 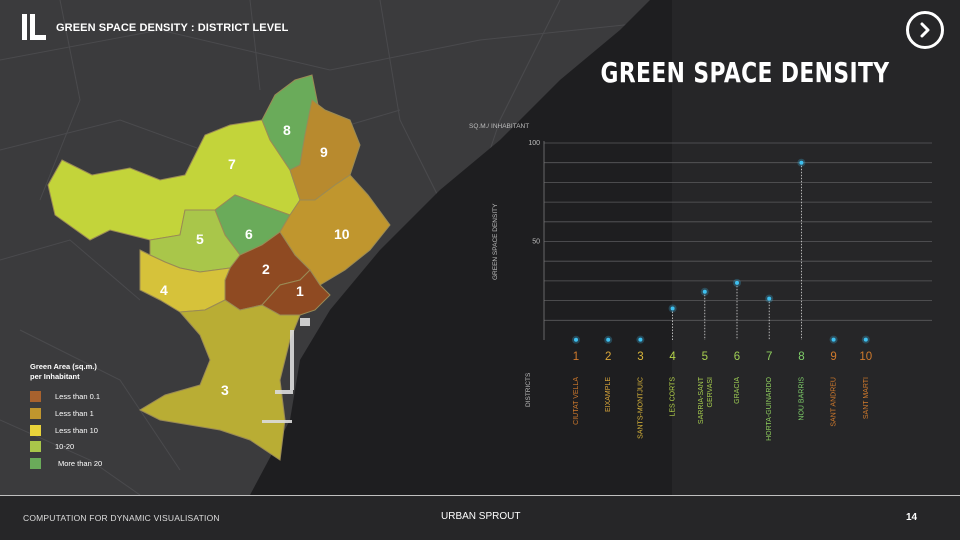 I want to click on x-tick-label: 5, so click(x=705, y=357).